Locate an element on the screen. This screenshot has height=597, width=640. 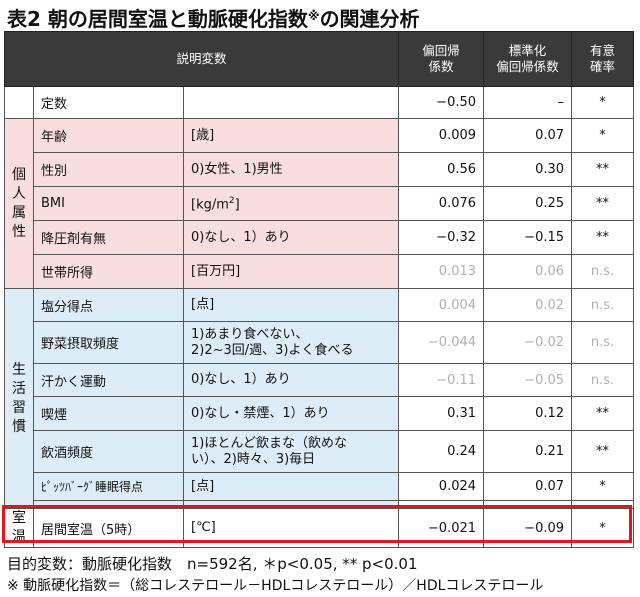
row-std-coef: 0.12 is located at coordinates (528, 413).